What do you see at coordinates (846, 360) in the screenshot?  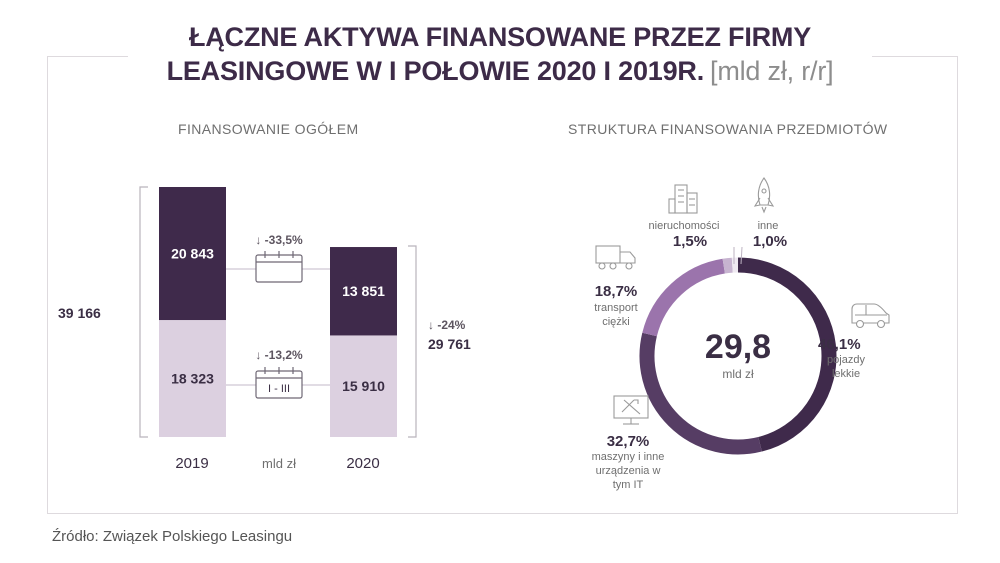 I see `slice-name-label-light-vehicles-line1: pojazdy` at bounding box center [846, 360].